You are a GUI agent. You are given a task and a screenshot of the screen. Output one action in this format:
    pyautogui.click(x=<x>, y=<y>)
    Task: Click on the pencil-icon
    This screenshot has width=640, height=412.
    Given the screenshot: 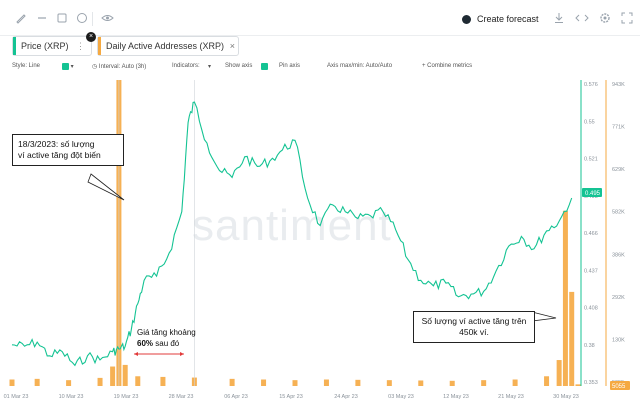 What is the action you would take?
    pyautogui.click(x=21, y=19)
    